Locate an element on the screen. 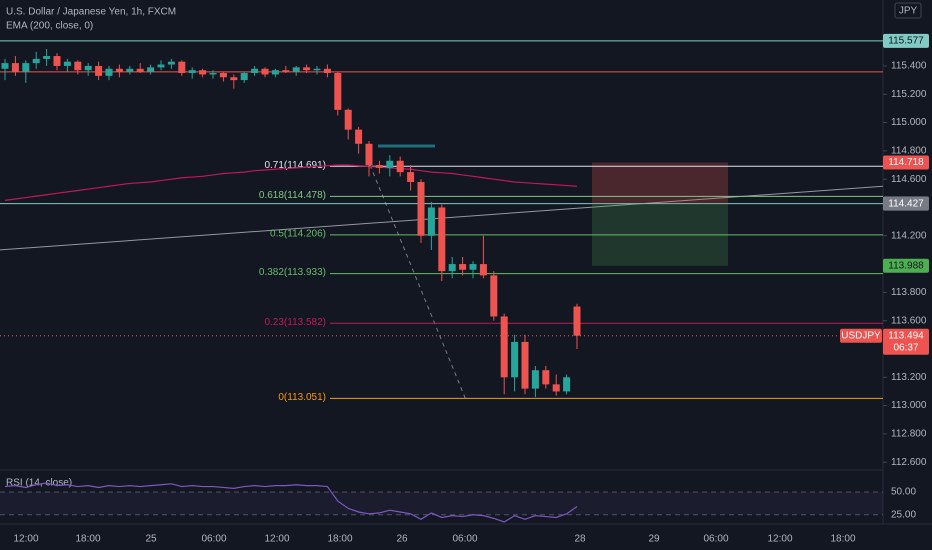 Image resolution: width=932 pixels, height=550 pixels. last-price-tag is located at coordinates (906, 341).